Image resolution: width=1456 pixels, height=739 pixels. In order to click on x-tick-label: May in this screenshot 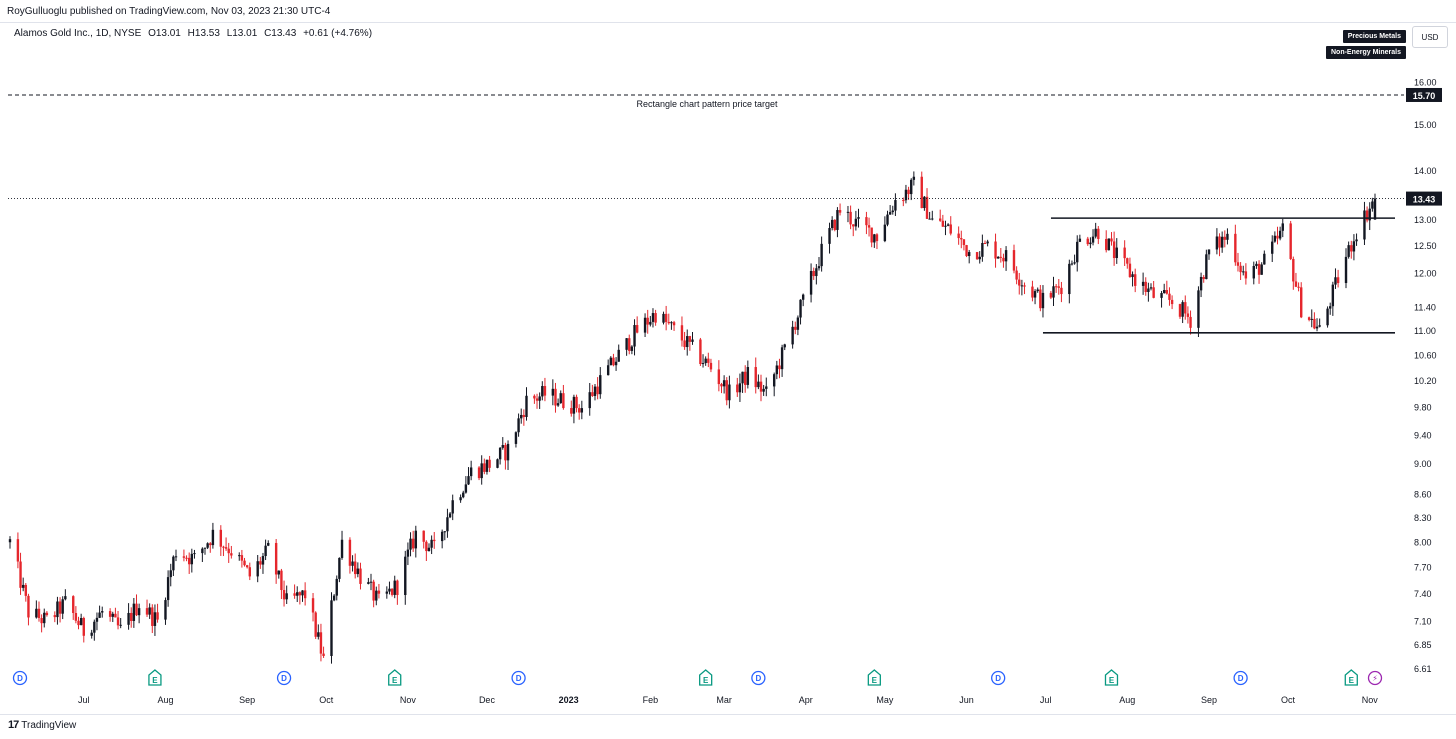, I will do `click(885, 700)`.